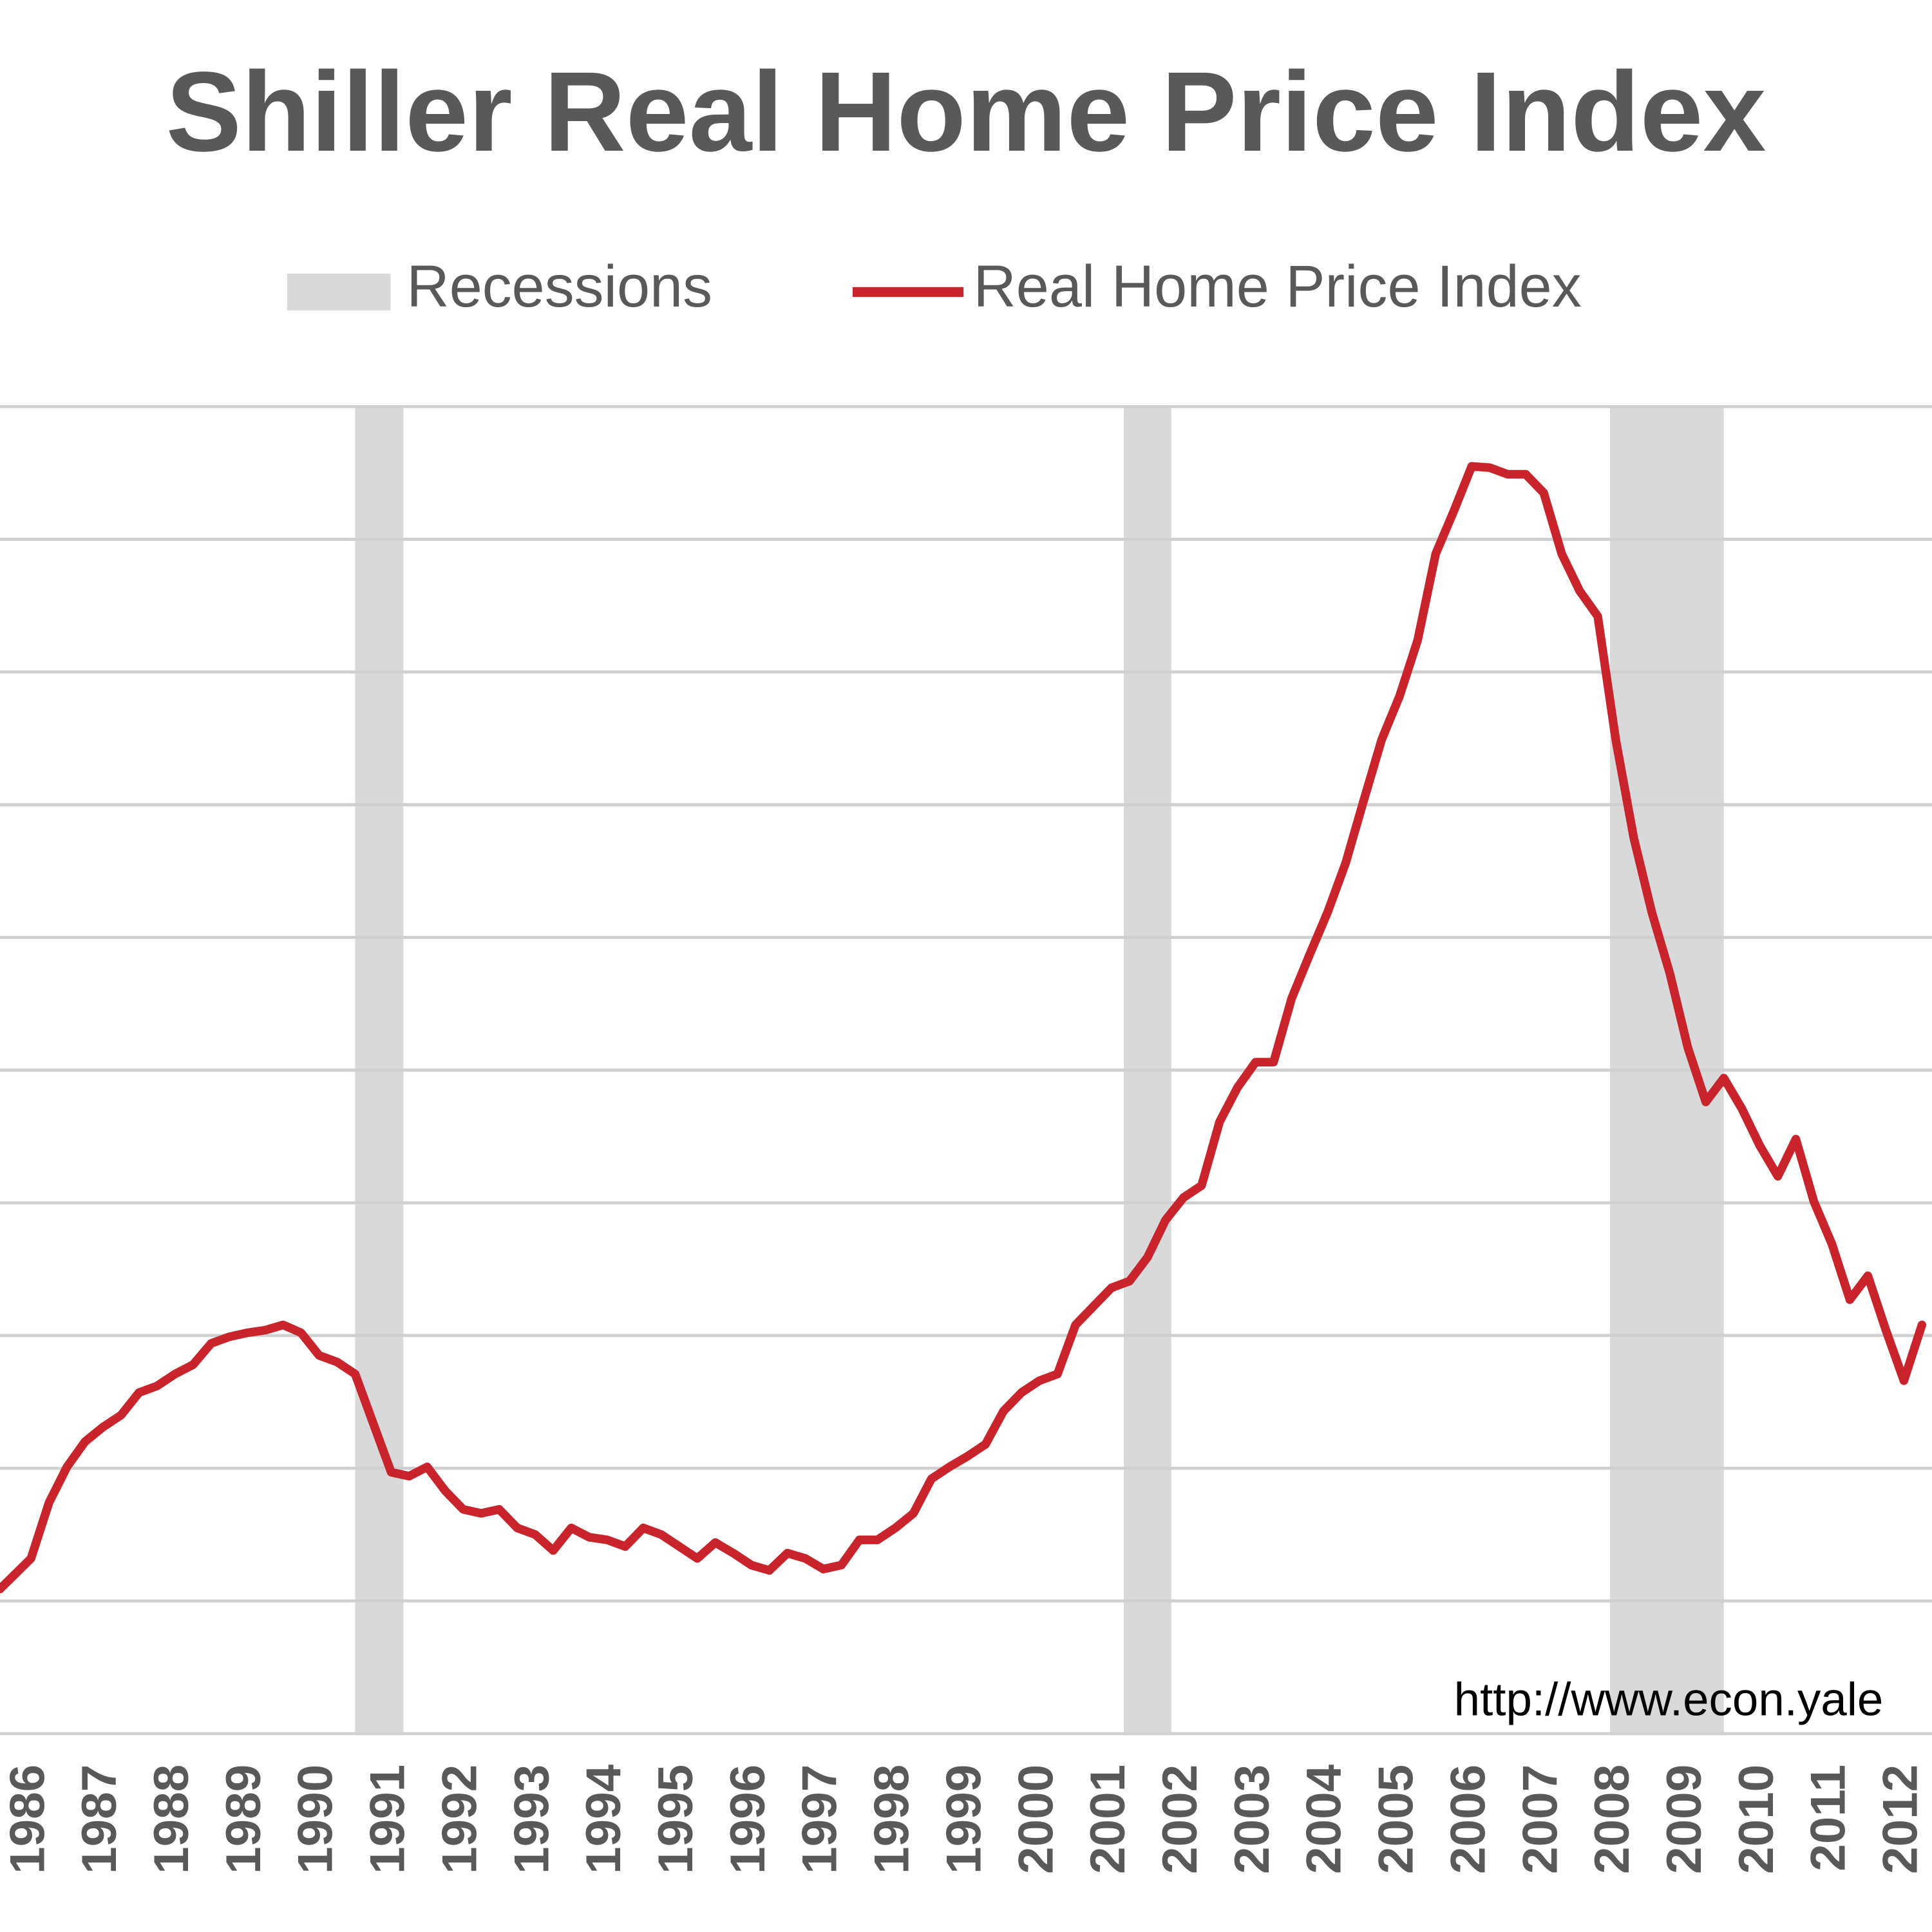 The width and height of the screenshot is (1932, 1932). What do you see at coordinates (603, 1819) in the screenshot?
I see `x-tick-label: 1994` at bounding box center [603, 1819].